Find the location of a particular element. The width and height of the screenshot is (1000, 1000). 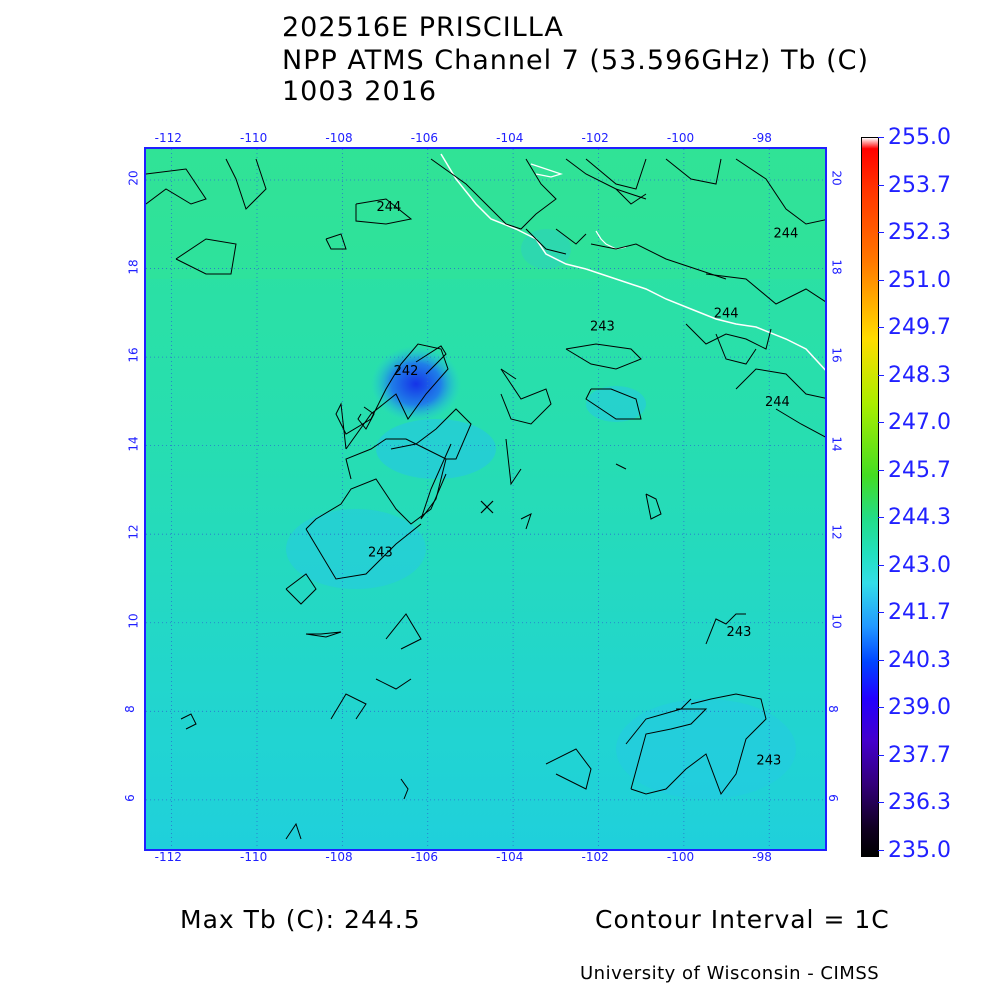

contour-interval-readout: Contour Interval = 1C is located at coordinates (742, 919).